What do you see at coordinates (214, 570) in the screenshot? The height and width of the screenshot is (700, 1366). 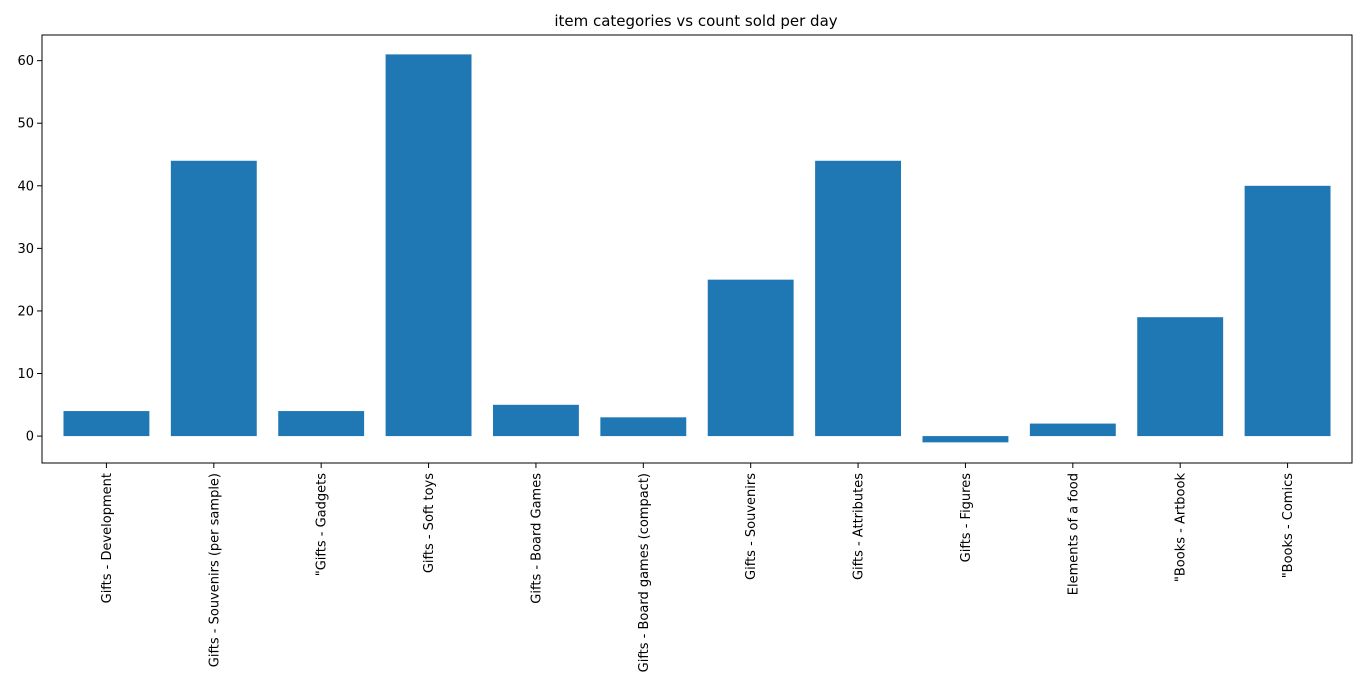 I see `x-tick-label: Gifts - Souvenirs (per sample)` at bounding box center [214, 570].